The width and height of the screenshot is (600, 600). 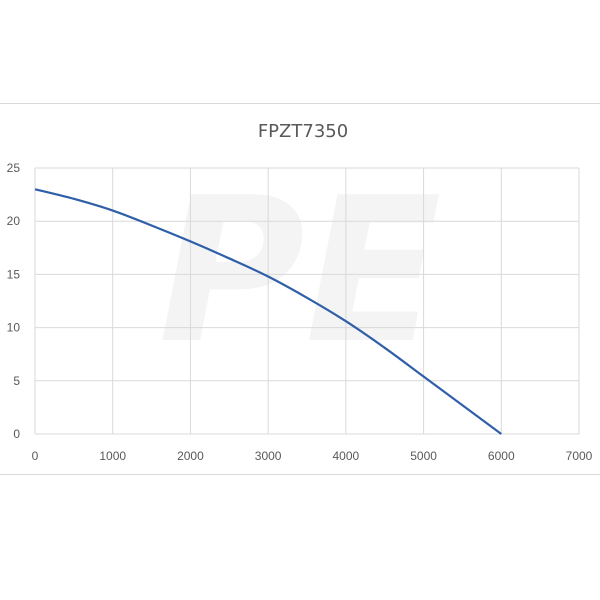 What do you see at coordinates (300, 103) in the screenshot?
I see `top-divider` at bounding box center [300, 103].